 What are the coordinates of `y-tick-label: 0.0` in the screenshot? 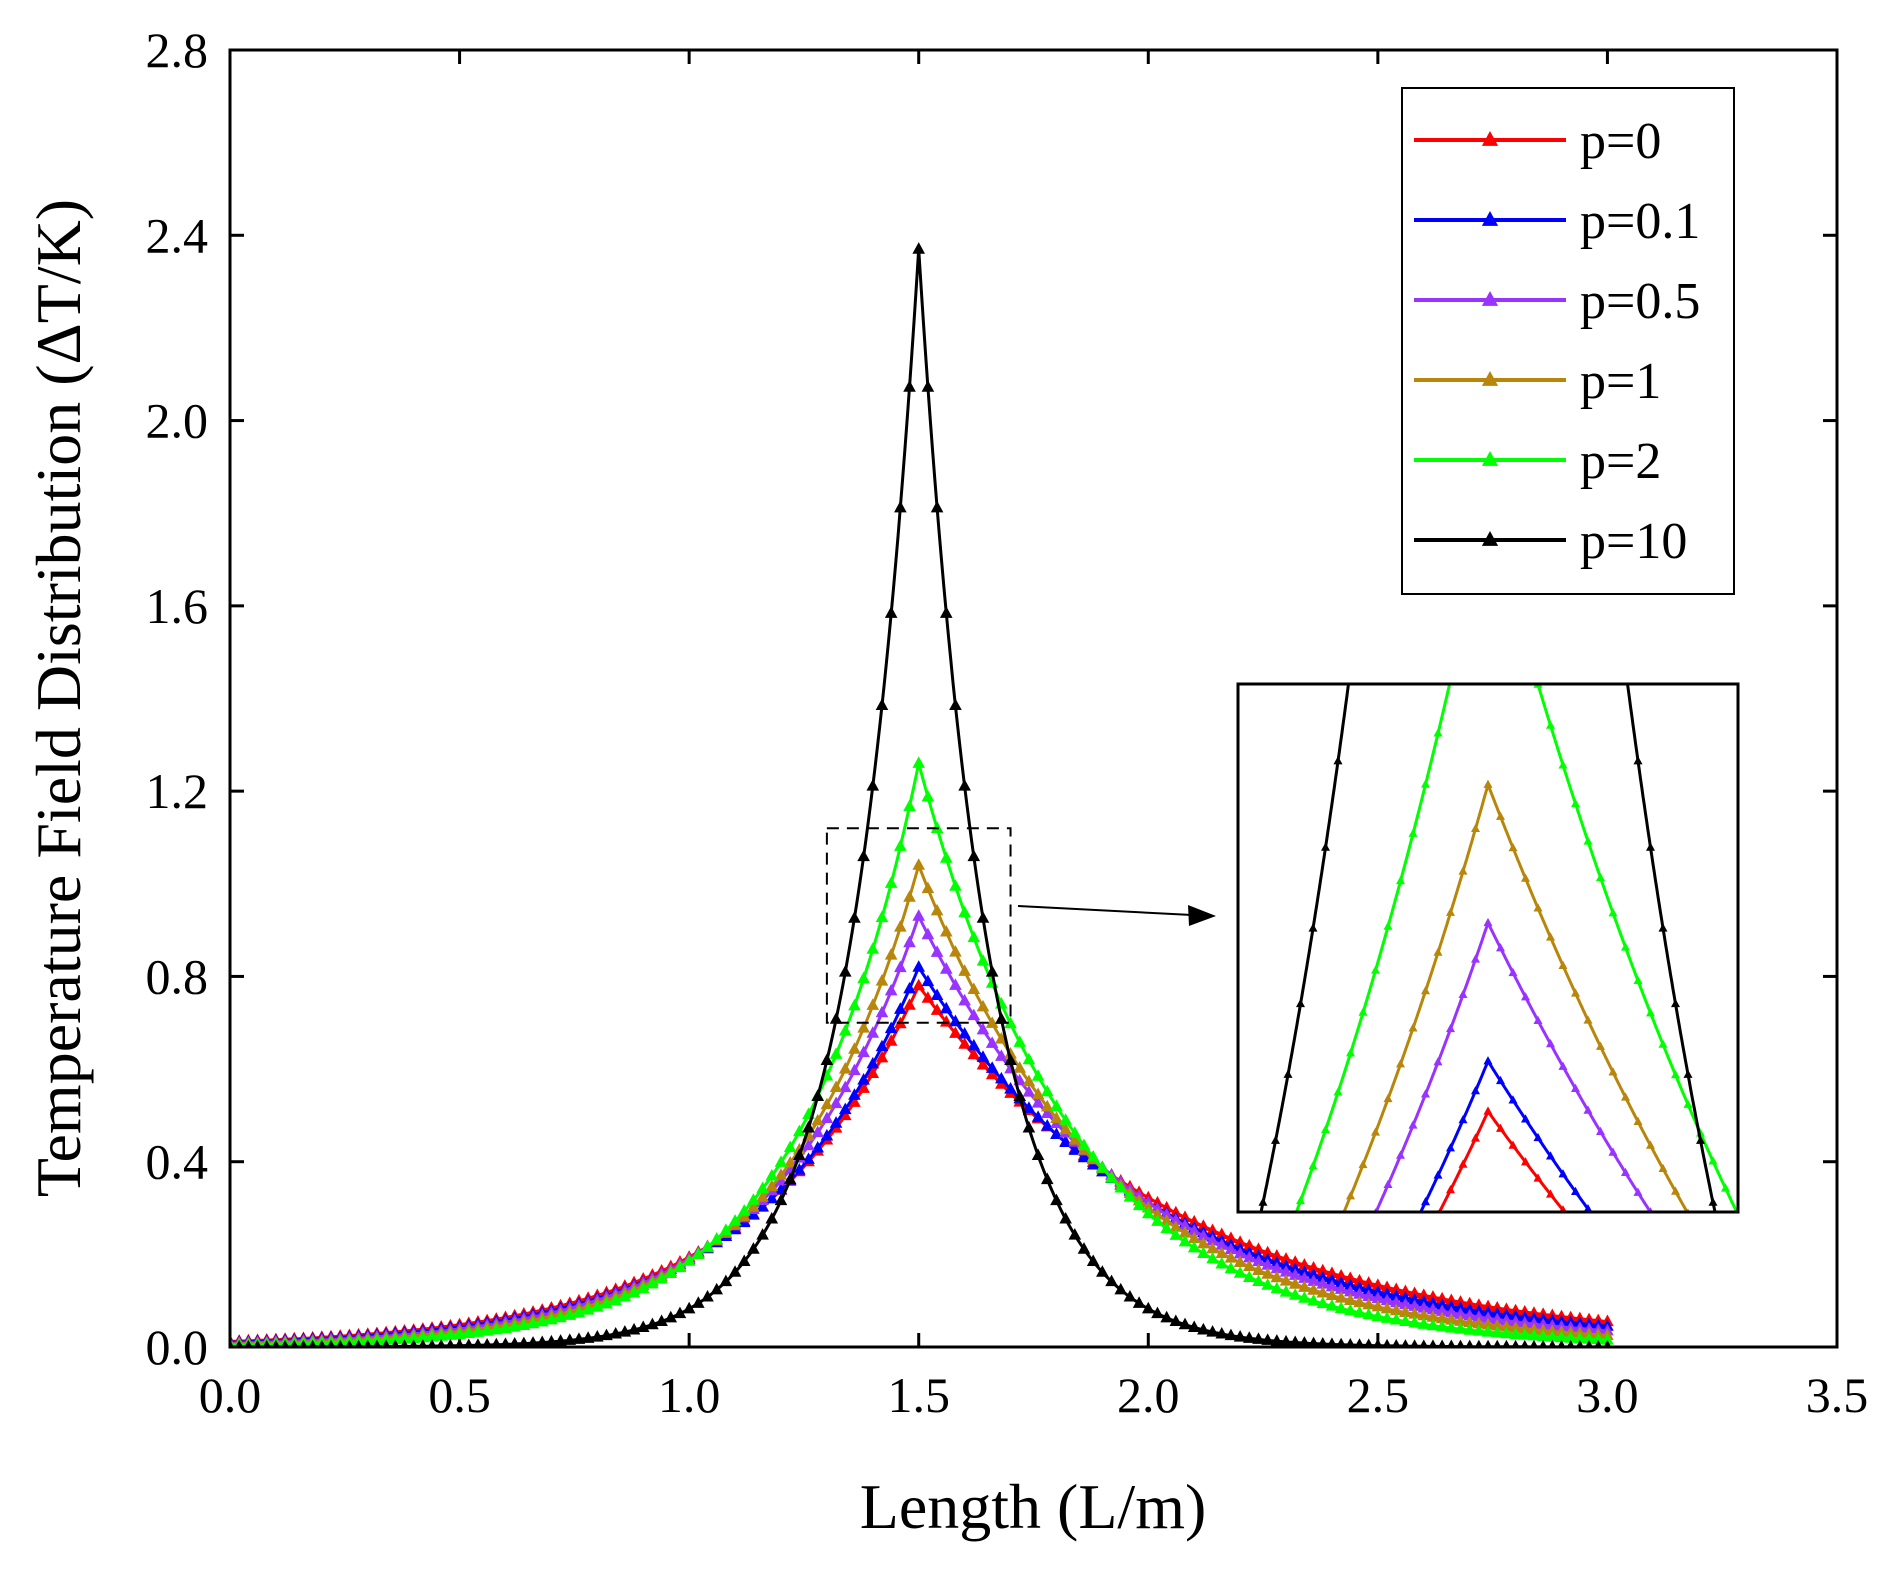 It's located at (177, 1347).